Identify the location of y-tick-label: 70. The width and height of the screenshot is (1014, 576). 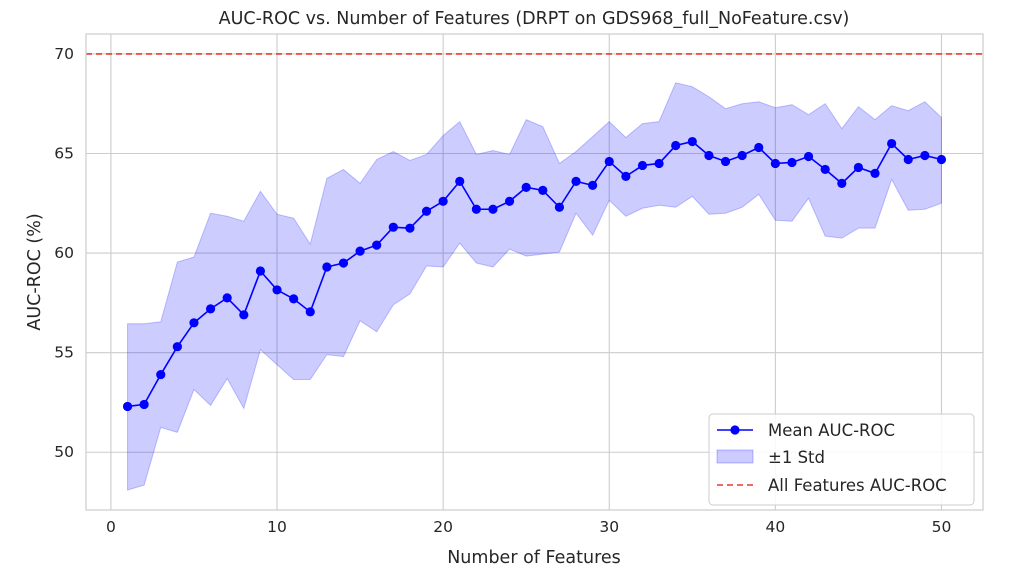
(64, 54).